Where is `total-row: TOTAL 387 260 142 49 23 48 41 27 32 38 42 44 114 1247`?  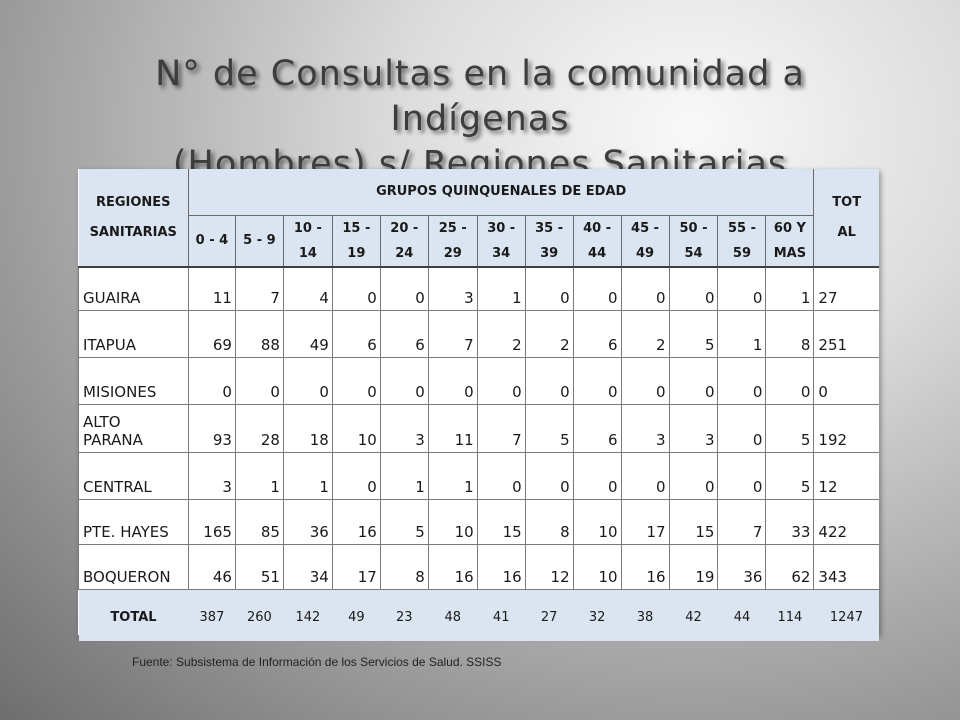
total-row: TOTAL 387 260 142 49 23 48 41 27 32 38 42 44 114 1247 is located at coordinates (478, 615).